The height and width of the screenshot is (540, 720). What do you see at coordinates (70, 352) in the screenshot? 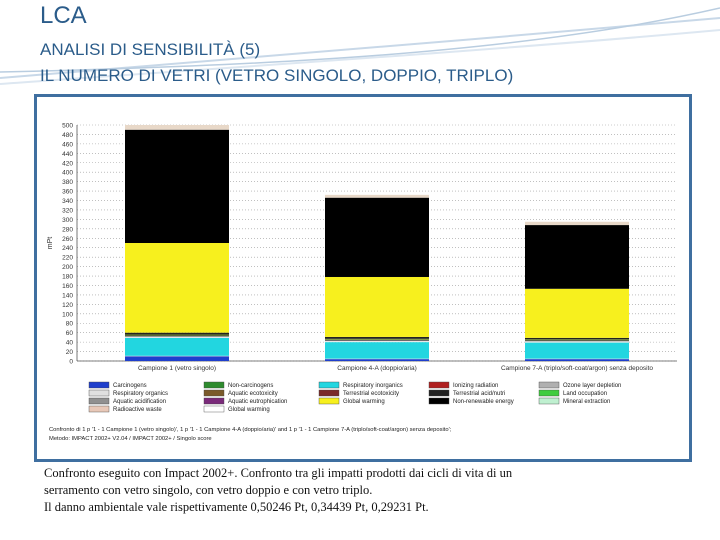
I see `y-tick-label: 20` at bounding box center [70, 352].